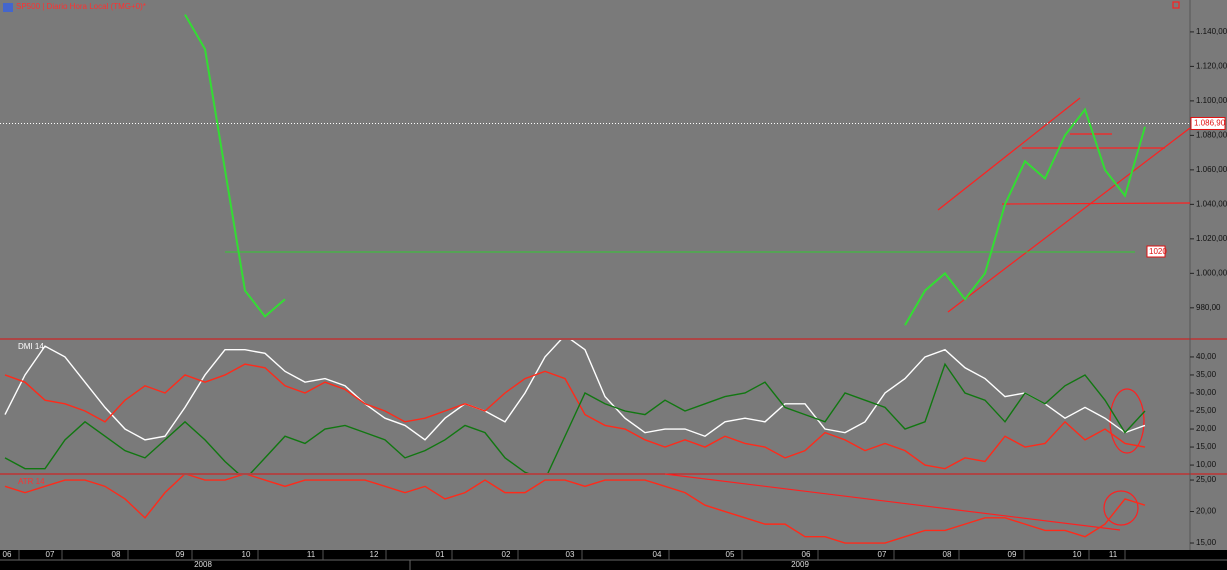 The image size is (1227, 570). I want to click on y-tick-label: 1.140,00, so click(1211, 31).